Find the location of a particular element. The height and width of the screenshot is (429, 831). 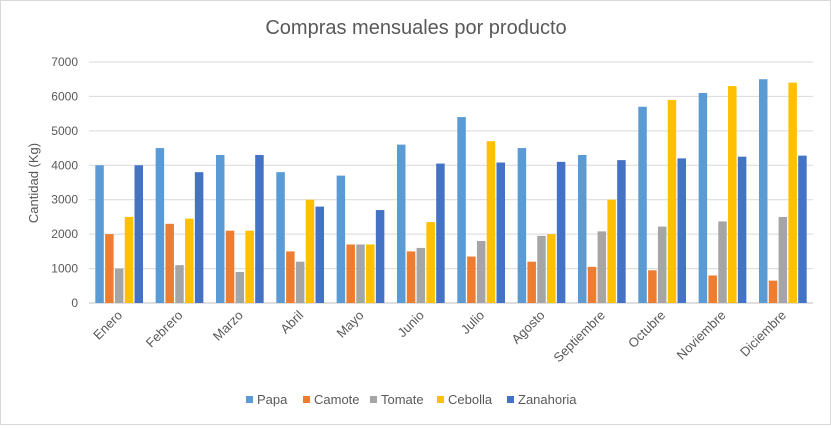

x-tick-label: Mayo is located at coordinates (350, 324).